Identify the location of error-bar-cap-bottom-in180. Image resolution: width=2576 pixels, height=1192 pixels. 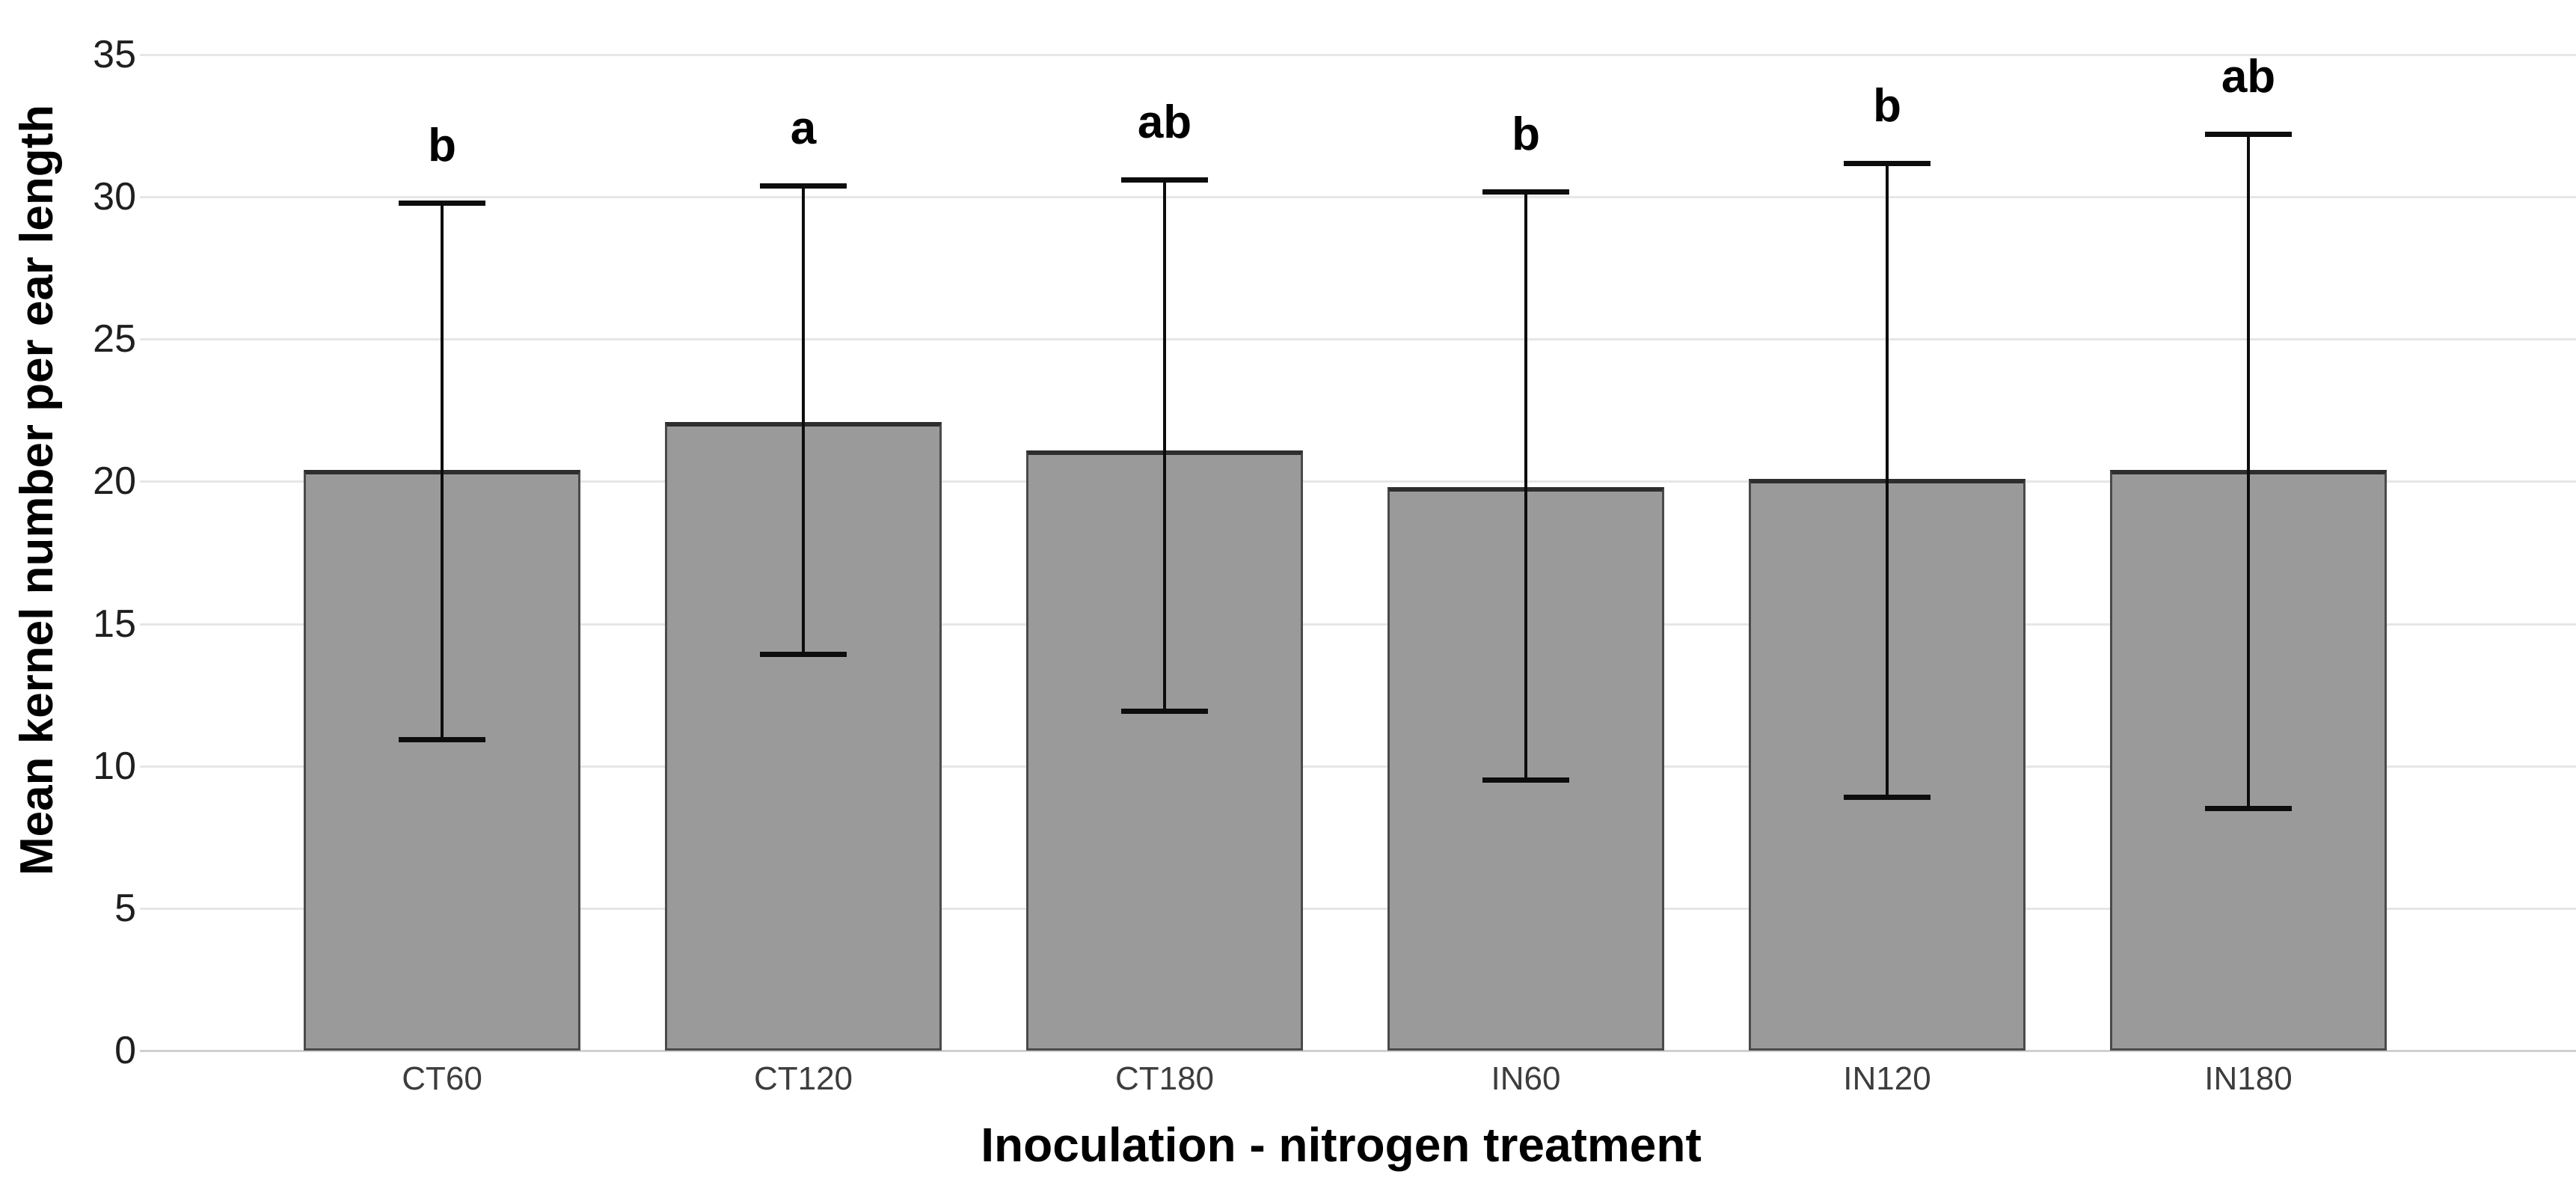
(2248, 808).